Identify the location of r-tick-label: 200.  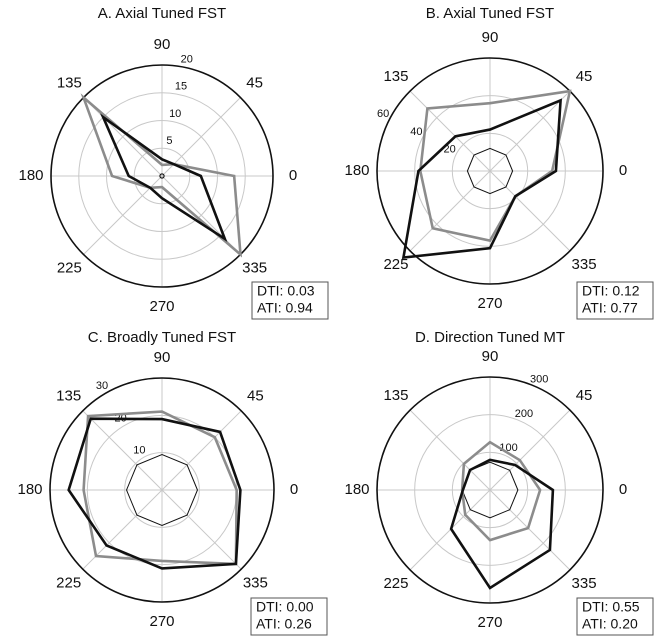
(524, 414).